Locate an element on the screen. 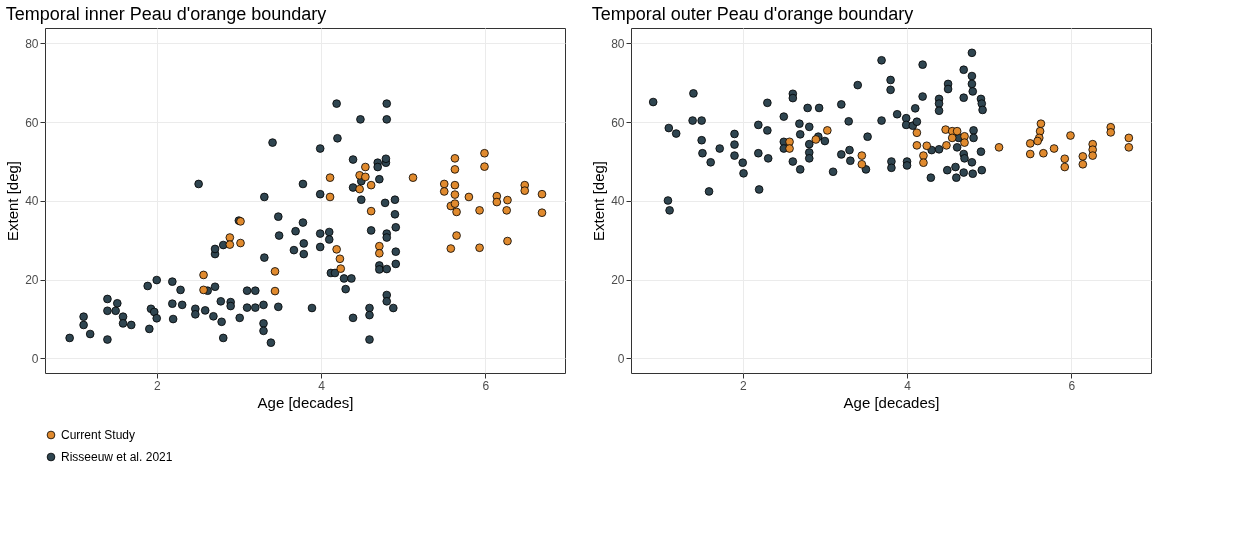 The image size is (1243, 537). legend-label: Current Study is located at coordinates (98, 435).